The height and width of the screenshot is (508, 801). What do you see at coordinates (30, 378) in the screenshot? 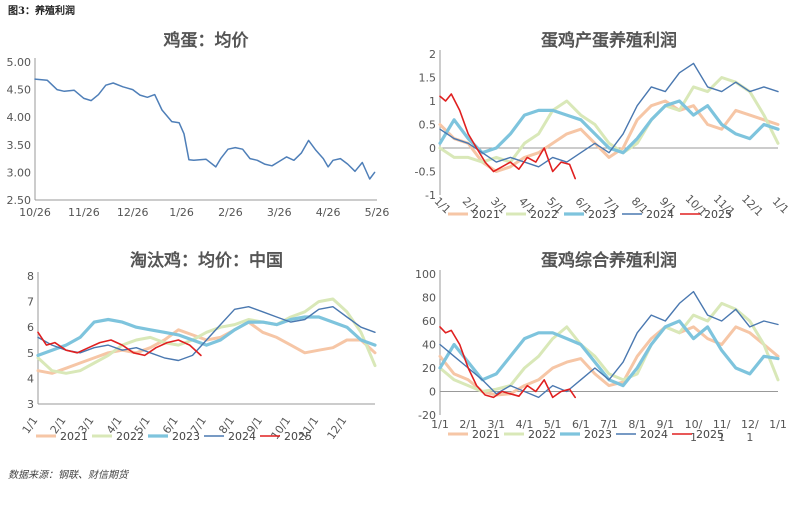
I see `y-tick-label: 4` at bounding box center [30, 378].